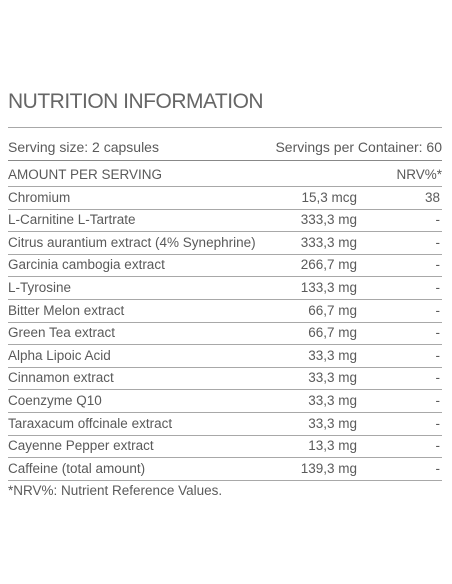  I want to click on nutrient-name: Caffeine (total amount), so click(77, 468).